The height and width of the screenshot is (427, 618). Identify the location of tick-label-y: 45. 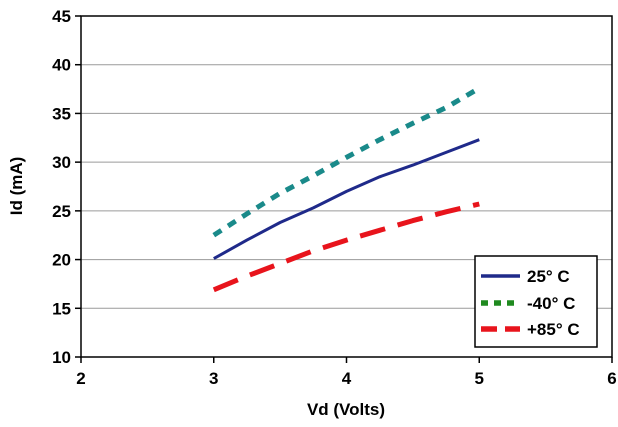
(61, 16).